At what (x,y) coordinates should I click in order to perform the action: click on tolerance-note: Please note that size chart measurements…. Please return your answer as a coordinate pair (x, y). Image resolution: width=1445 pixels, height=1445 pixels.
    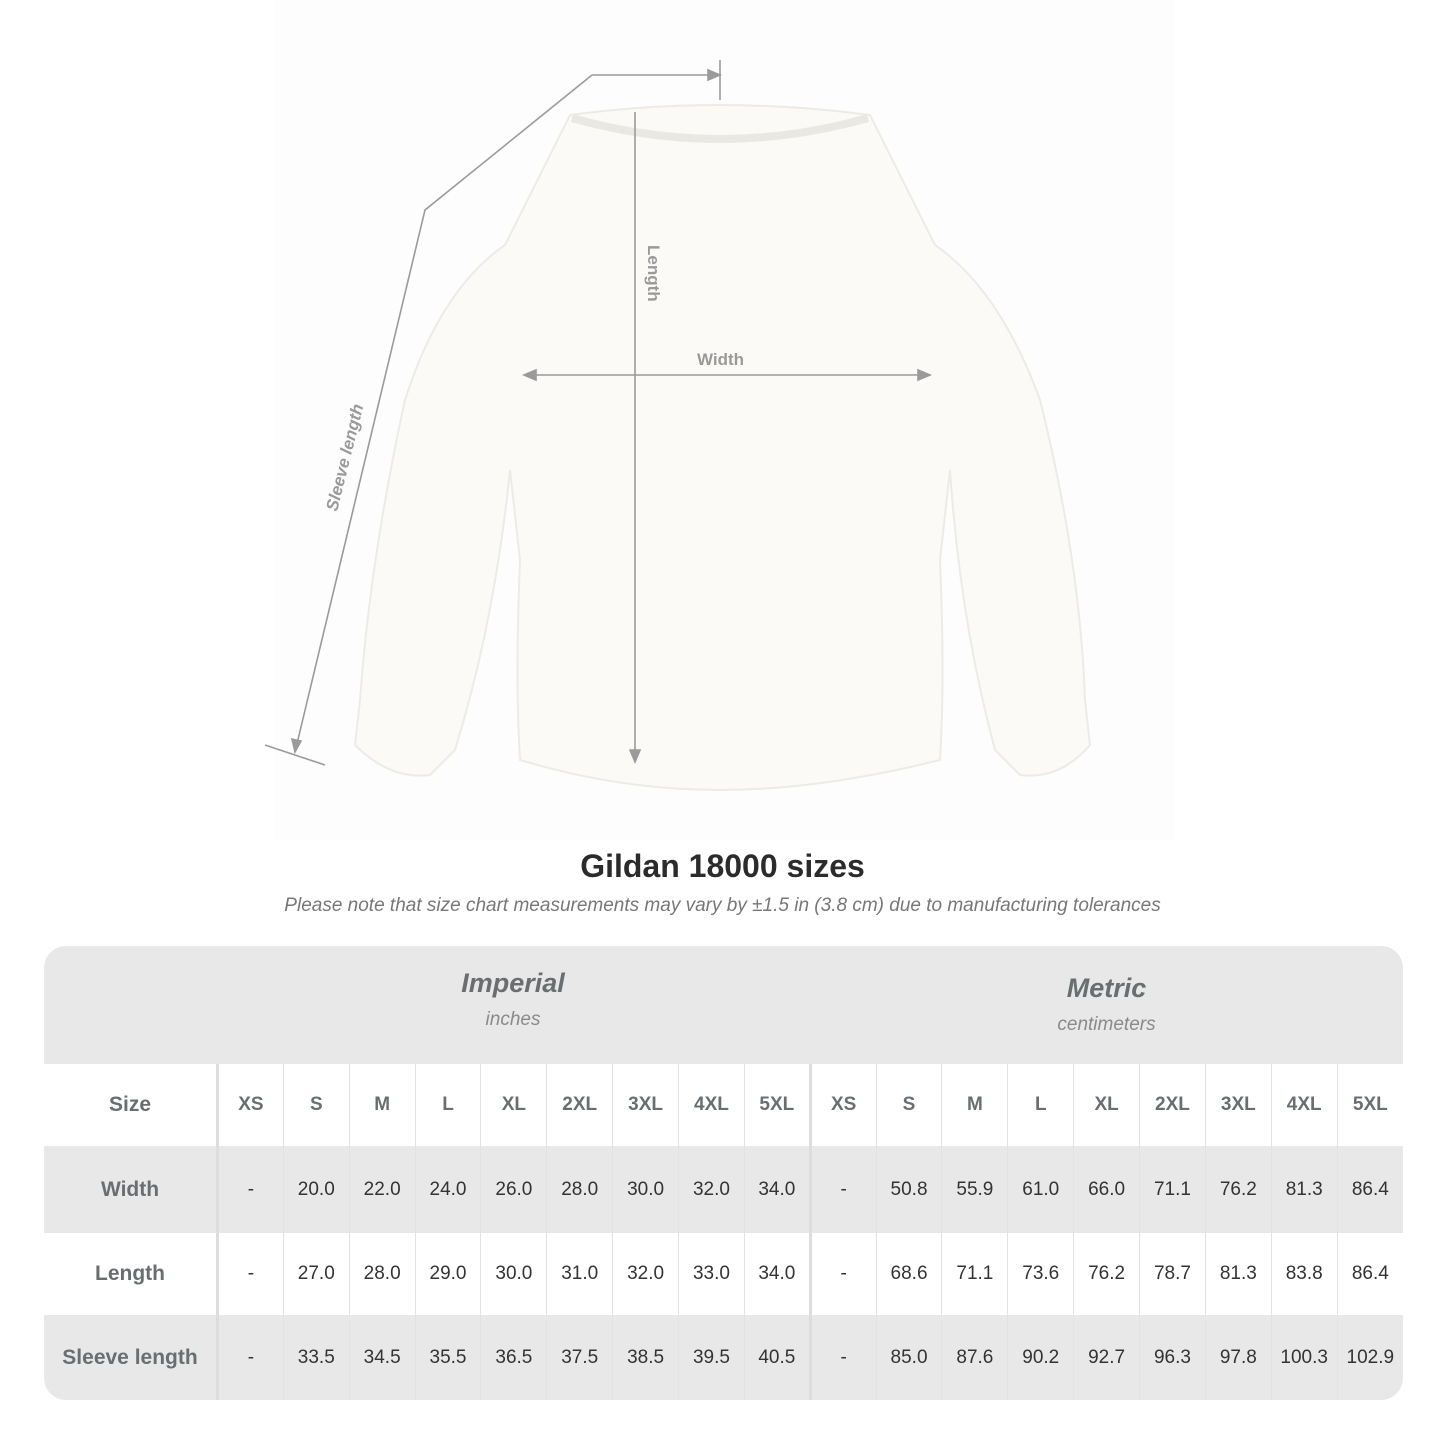
    Looking at the image, I should click on (722, 905).